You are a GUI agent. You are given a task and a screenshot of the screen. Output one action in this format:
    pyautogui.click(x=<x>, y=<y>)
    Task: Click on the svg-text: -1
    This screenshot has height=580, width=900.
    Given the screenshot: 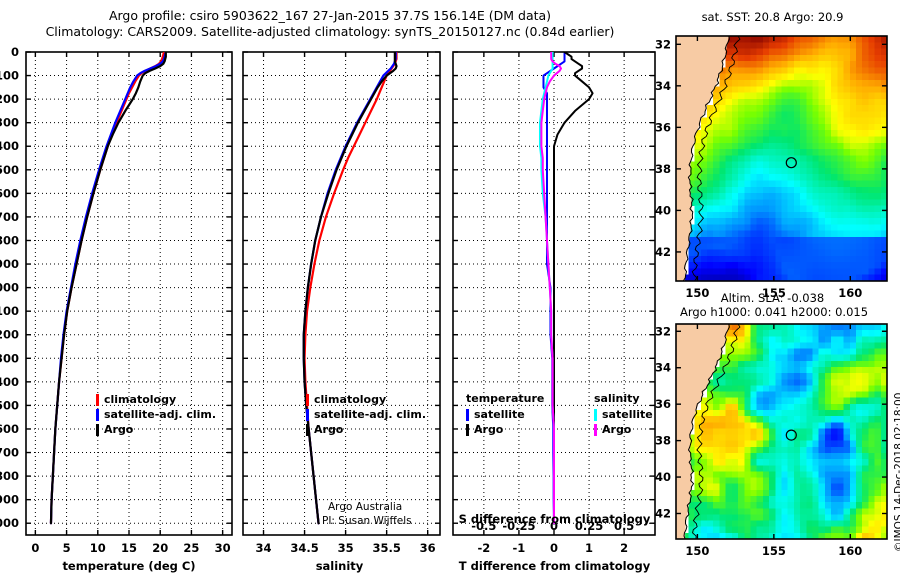 What is the action you would take?
    pyautogui.click(x=519, y=548)
    